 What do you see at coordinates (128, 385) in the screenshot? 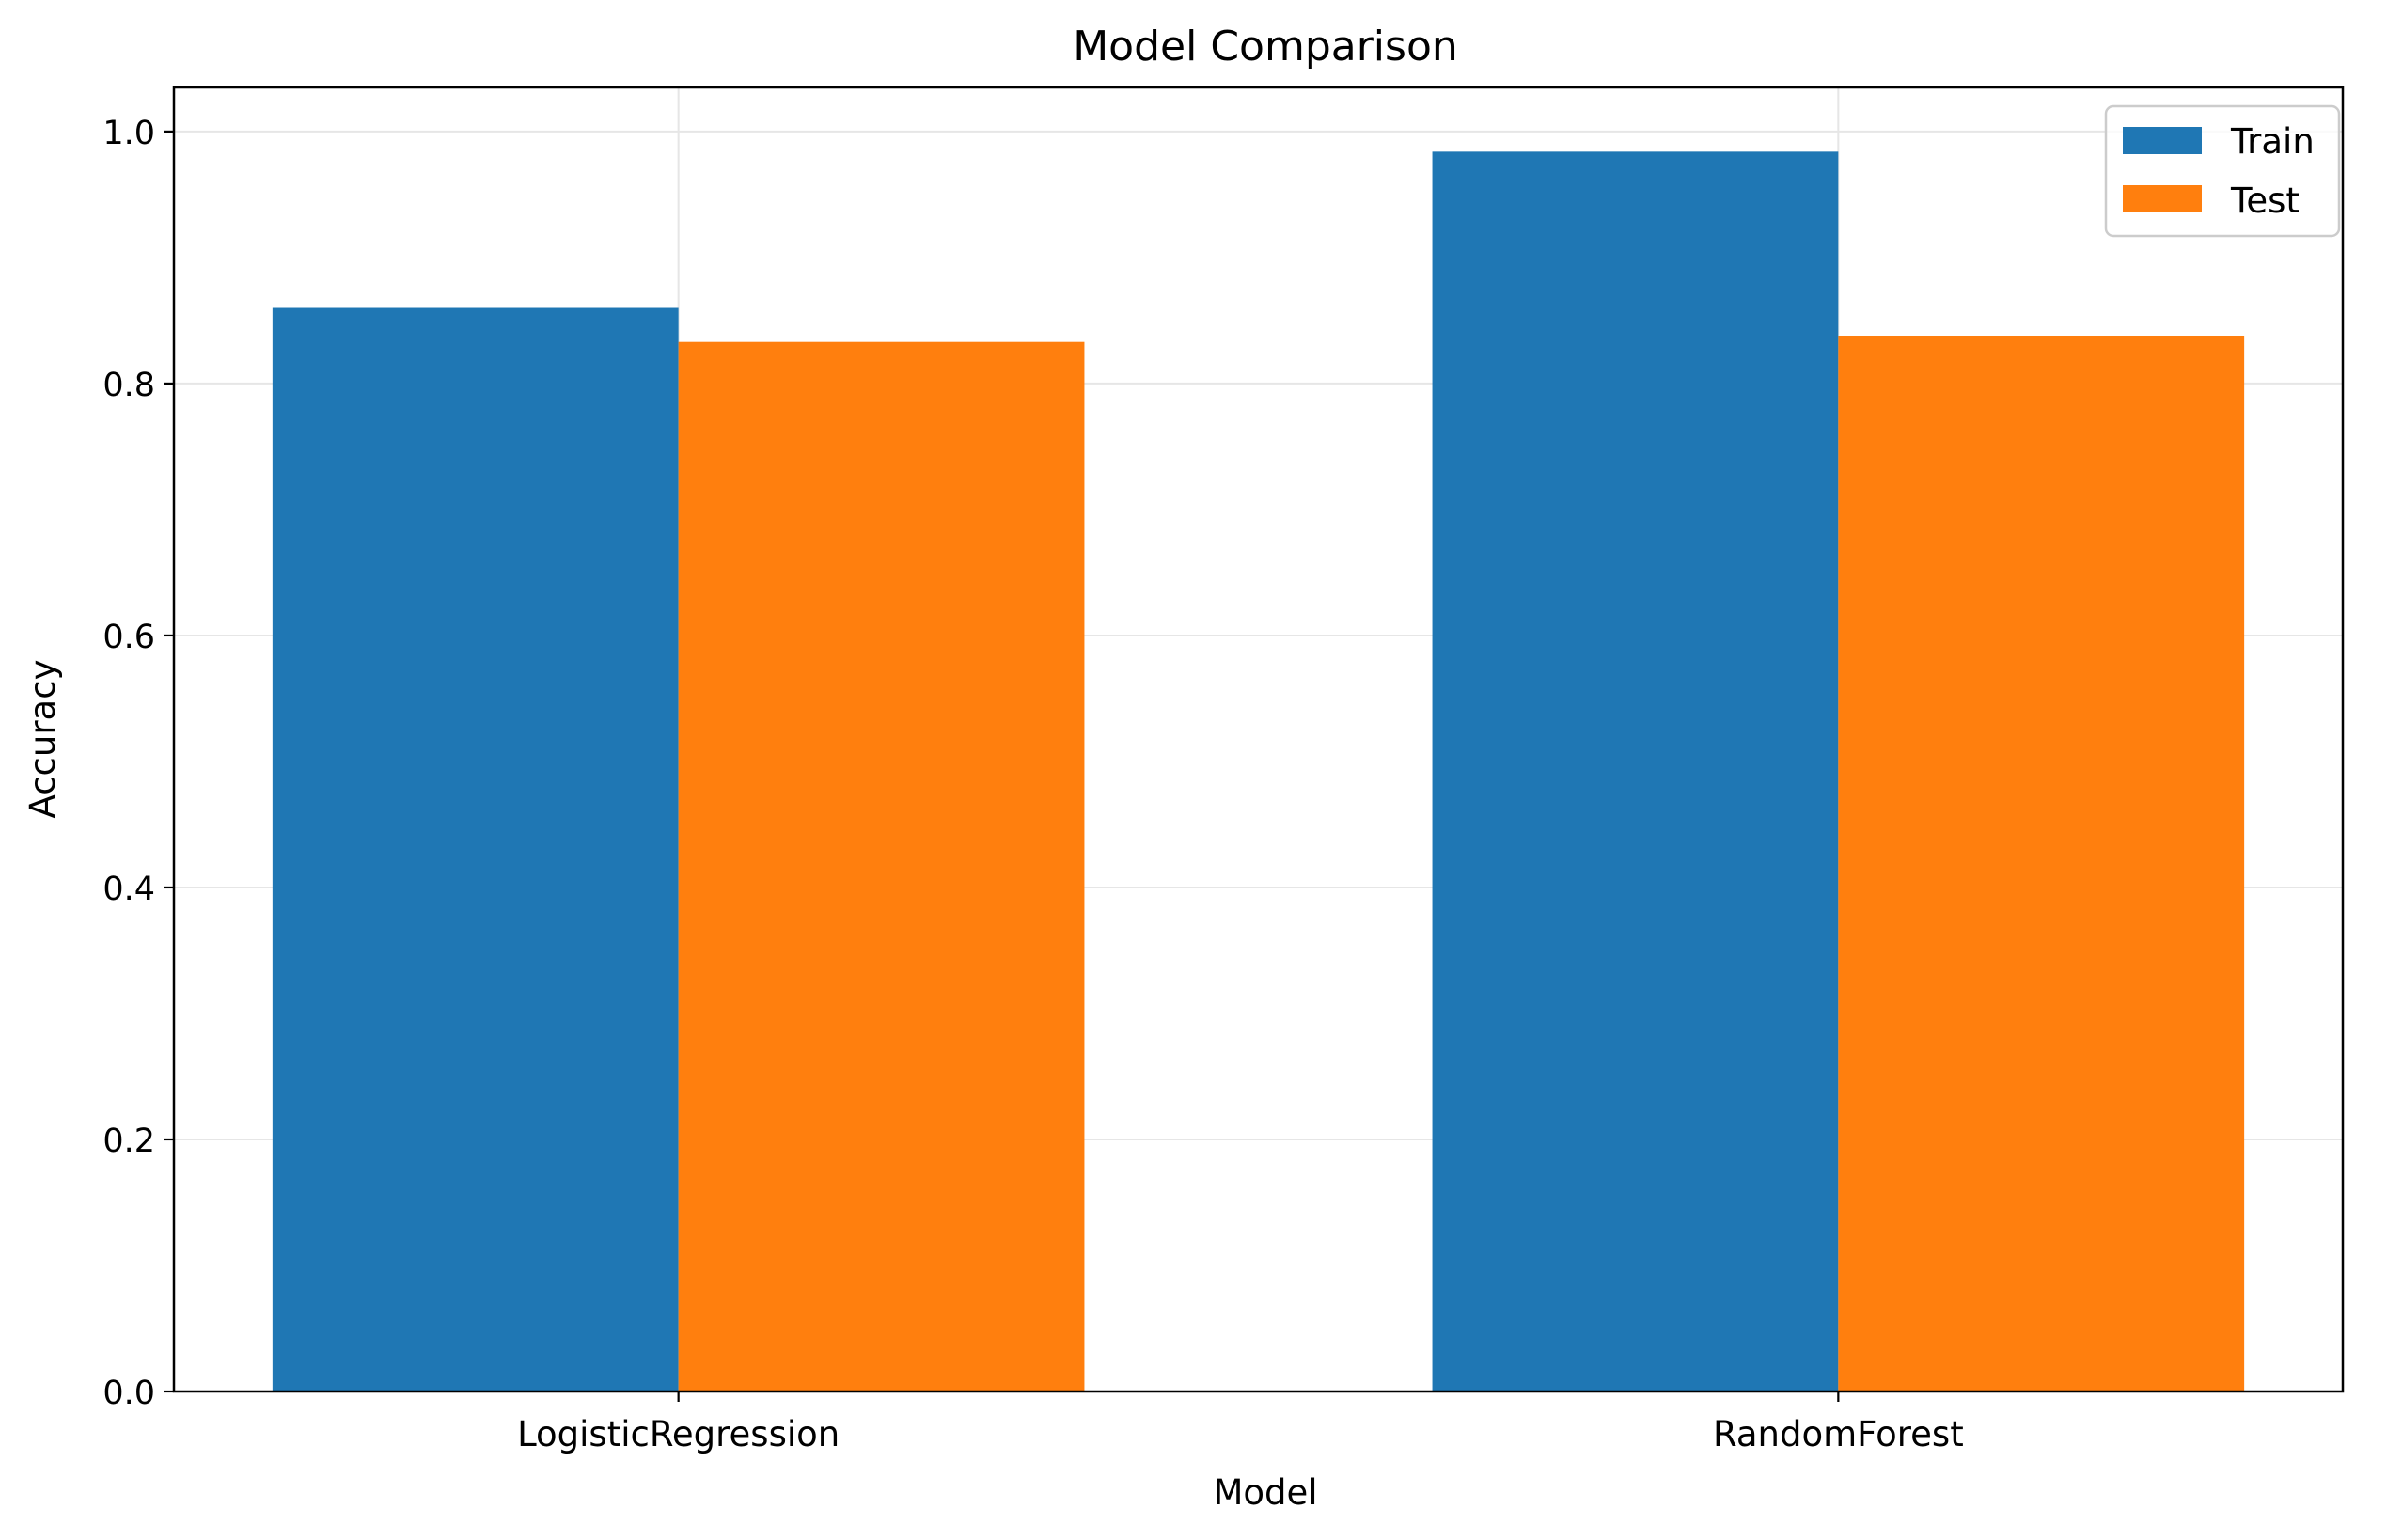
I see `y-tick-label: 0.8` at bounding box center [128, 385].